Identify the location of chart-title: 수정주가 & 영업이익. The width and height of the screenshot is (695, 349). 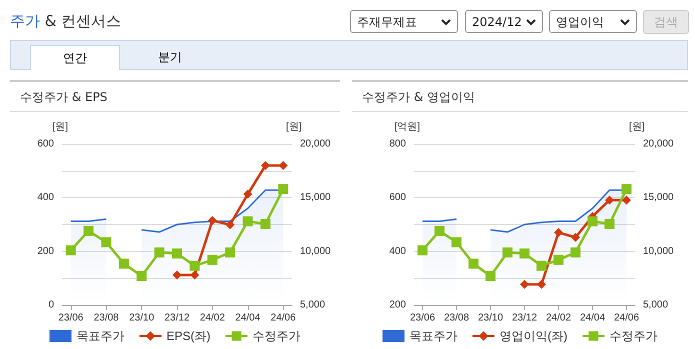
(520, 97).